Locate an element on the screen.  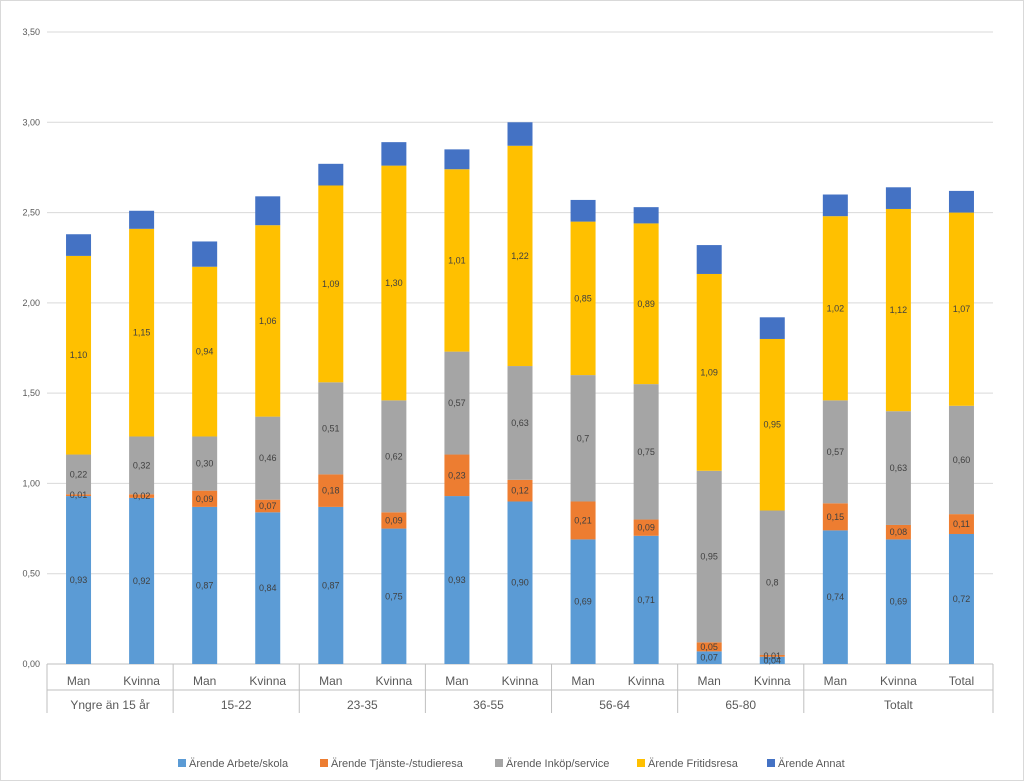
data-label: 0,62 is located at coordinates (394, 456).